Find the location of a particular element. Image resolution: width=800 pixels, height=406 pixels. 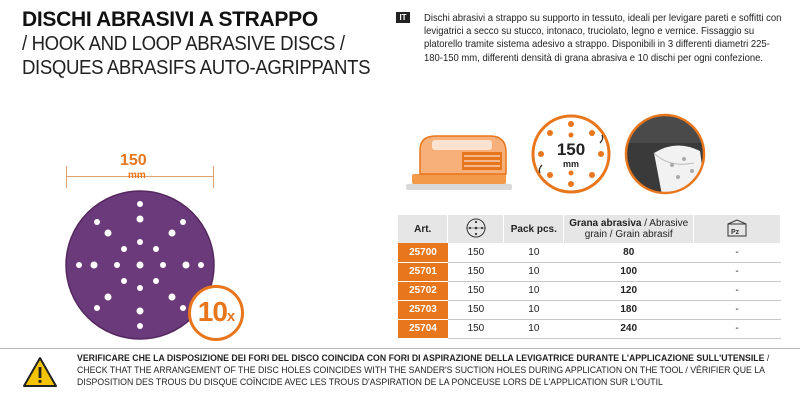

badge-diameter-unit: mm is located at coordinates (570, 164).